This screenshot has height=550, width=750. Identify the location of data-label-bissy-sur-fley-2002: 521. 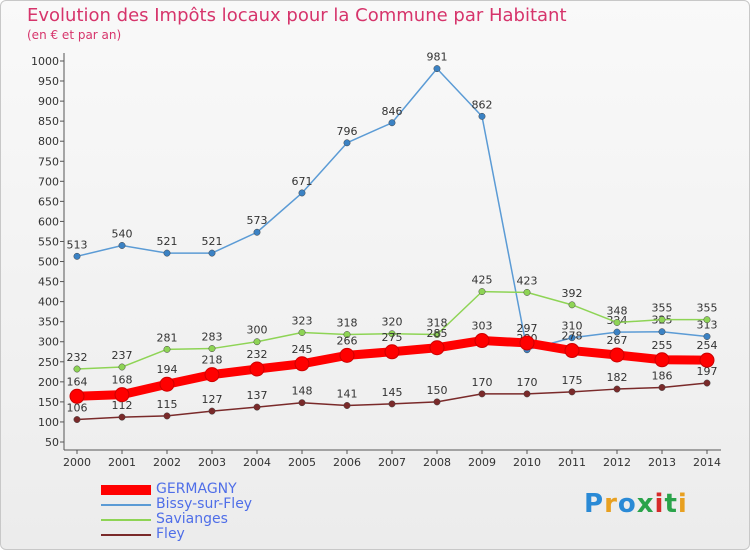
(167, 241).